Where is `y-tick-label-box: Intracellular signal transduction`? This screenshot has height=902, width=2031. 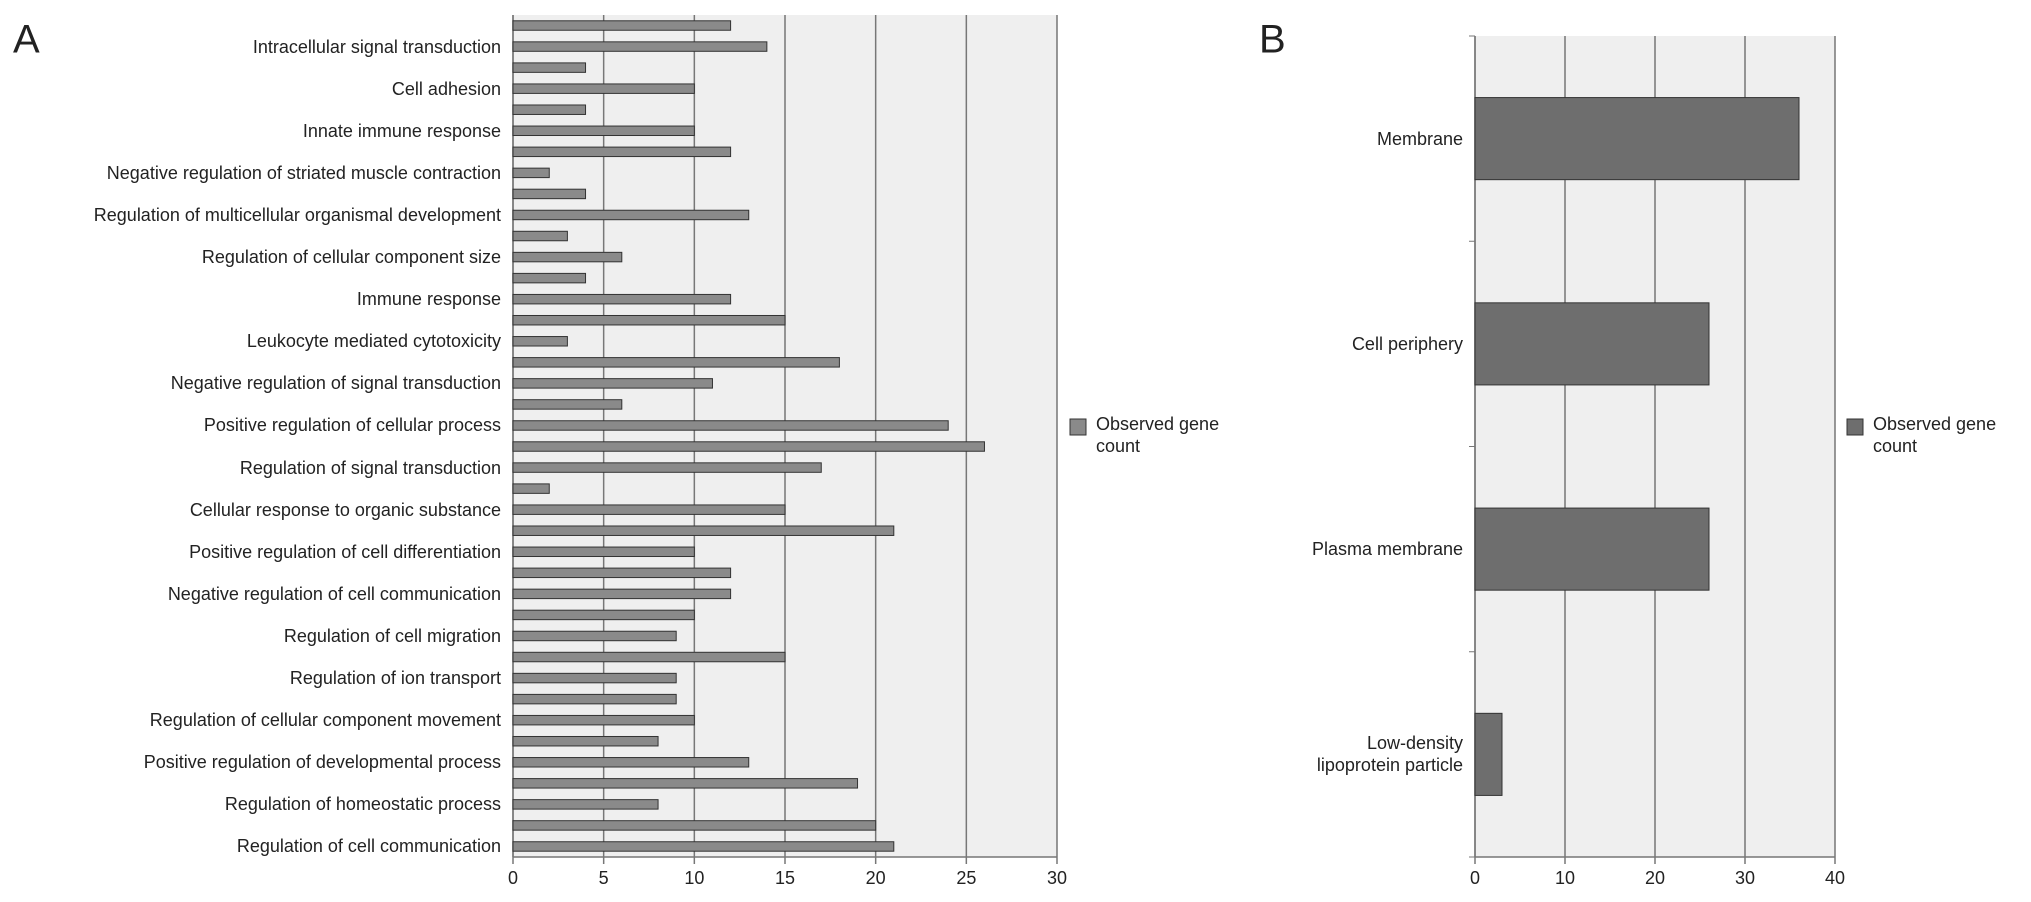
y-tick-label-box: Intracellular signal transduction is located at coordinates (376, 46).